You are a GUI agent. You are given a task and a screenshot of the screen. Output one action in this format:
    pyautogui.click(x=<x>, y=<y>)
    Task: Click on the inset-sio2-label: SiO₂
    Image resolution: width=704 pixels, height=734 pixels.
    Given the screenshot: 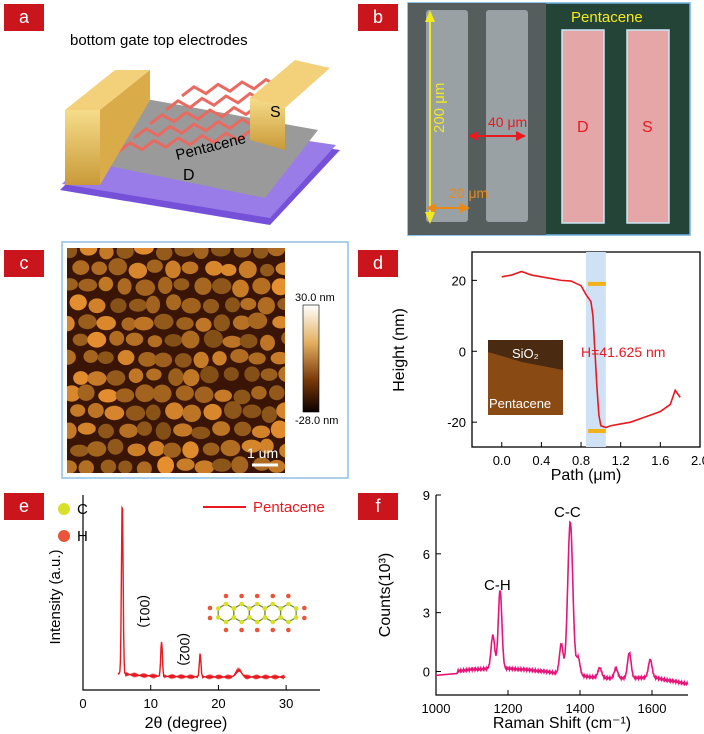 What is the action you would take?
    pyautogui.click(x=525, y=353)
    